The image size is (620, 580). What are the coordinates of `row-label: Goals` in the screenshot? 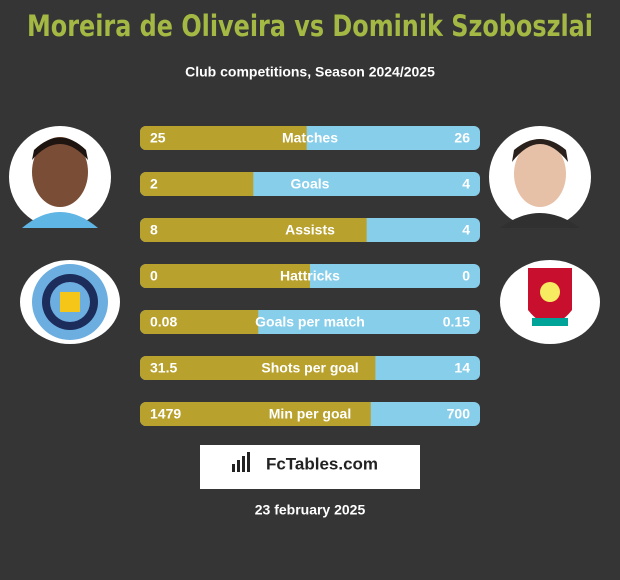 It's located at (310, 184).